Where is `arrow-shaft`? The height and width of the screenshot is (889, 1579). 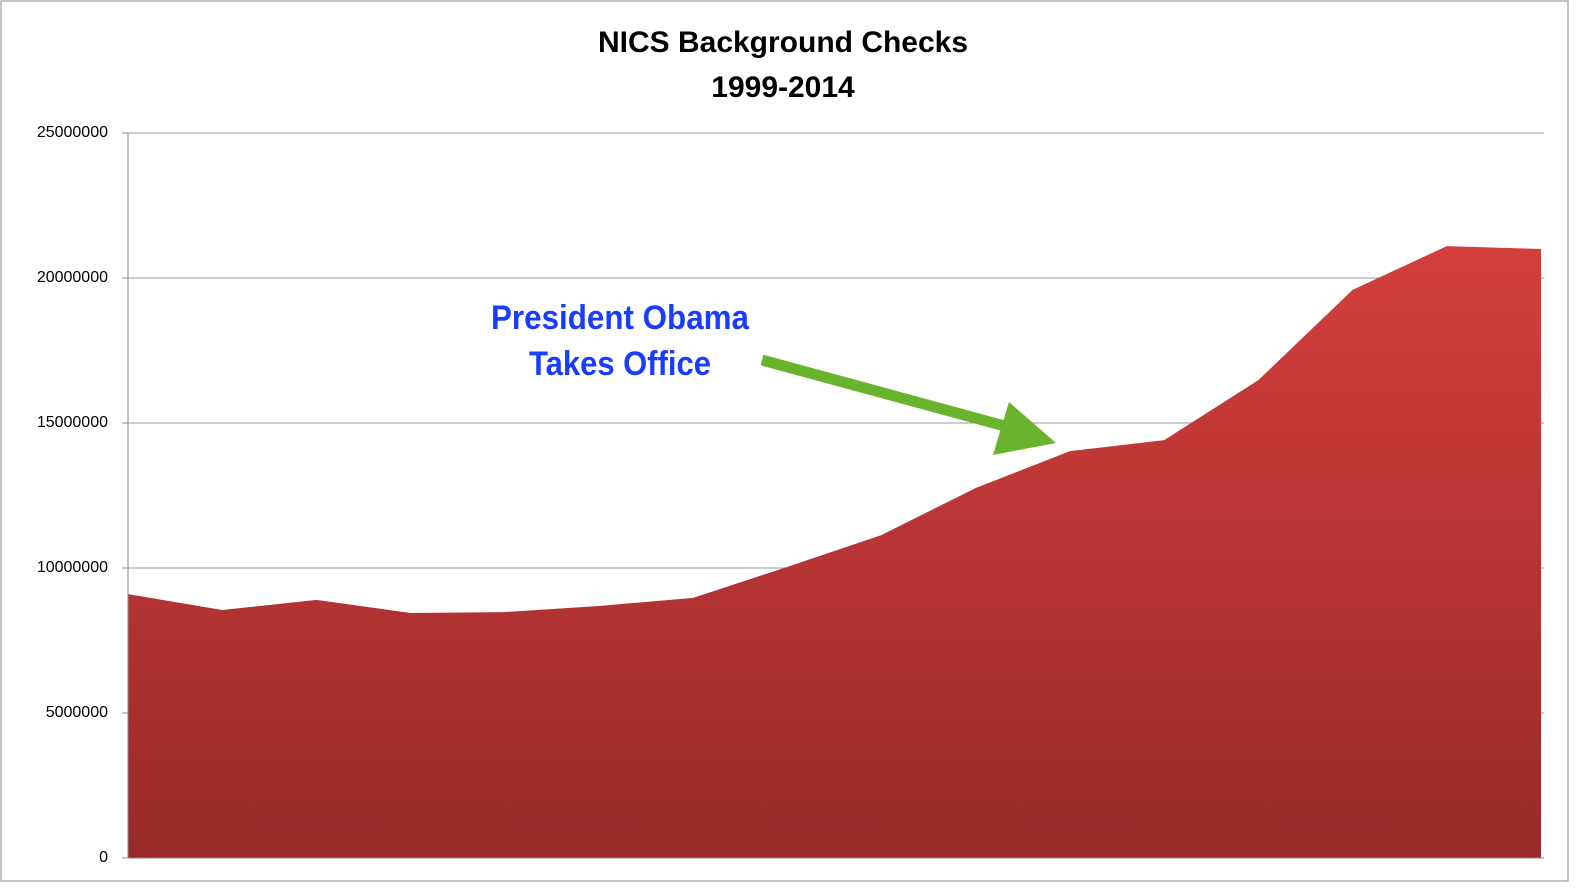 arrow-shaft is located at coordinates (887, 394).